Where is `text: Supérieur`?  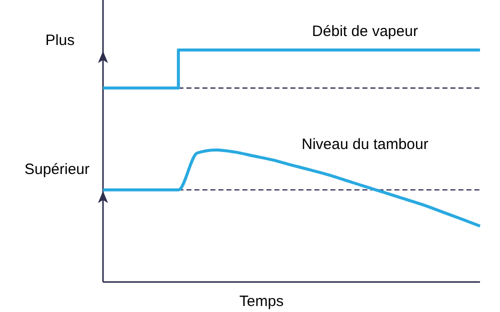
text: Supérieur is located at coordinates (57, 169).